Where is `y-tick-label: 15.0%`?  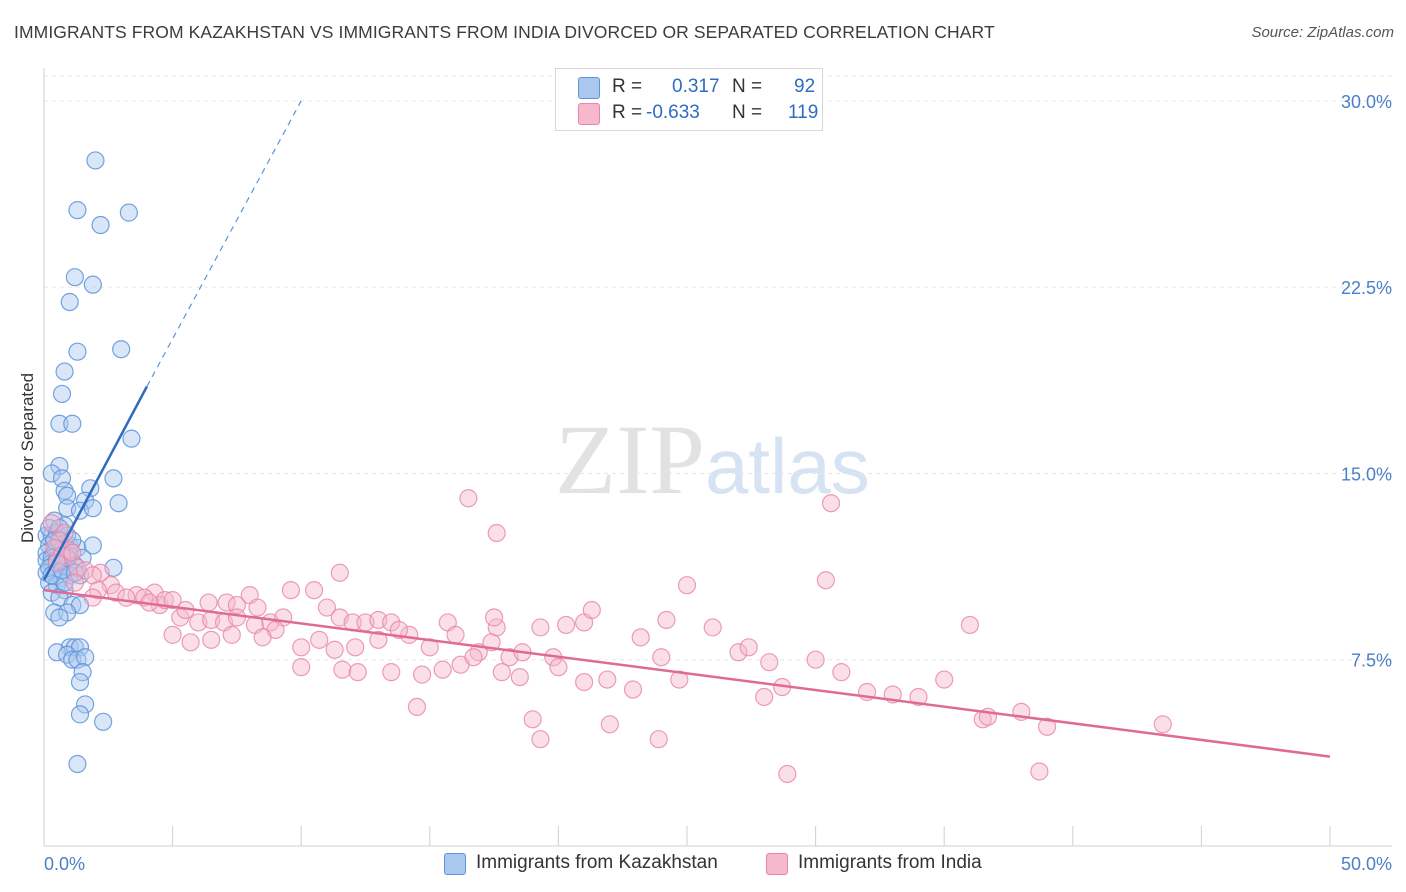
y-tick-label: 15.0% is located at coordinates (1366, 474).